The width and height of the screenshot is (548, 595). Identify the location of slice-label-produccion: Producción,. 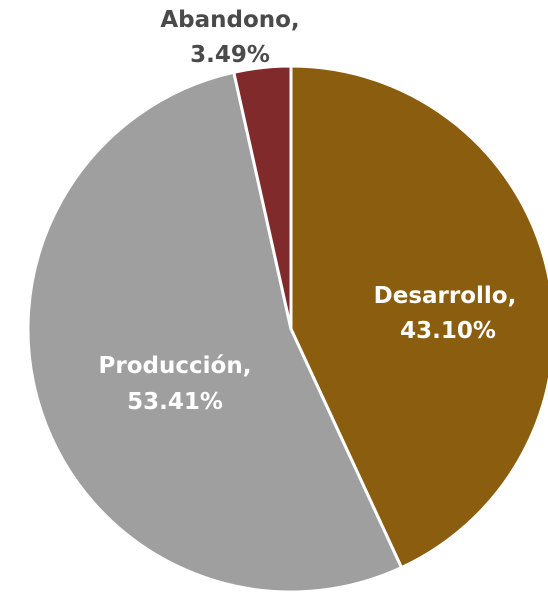
(175, 366).